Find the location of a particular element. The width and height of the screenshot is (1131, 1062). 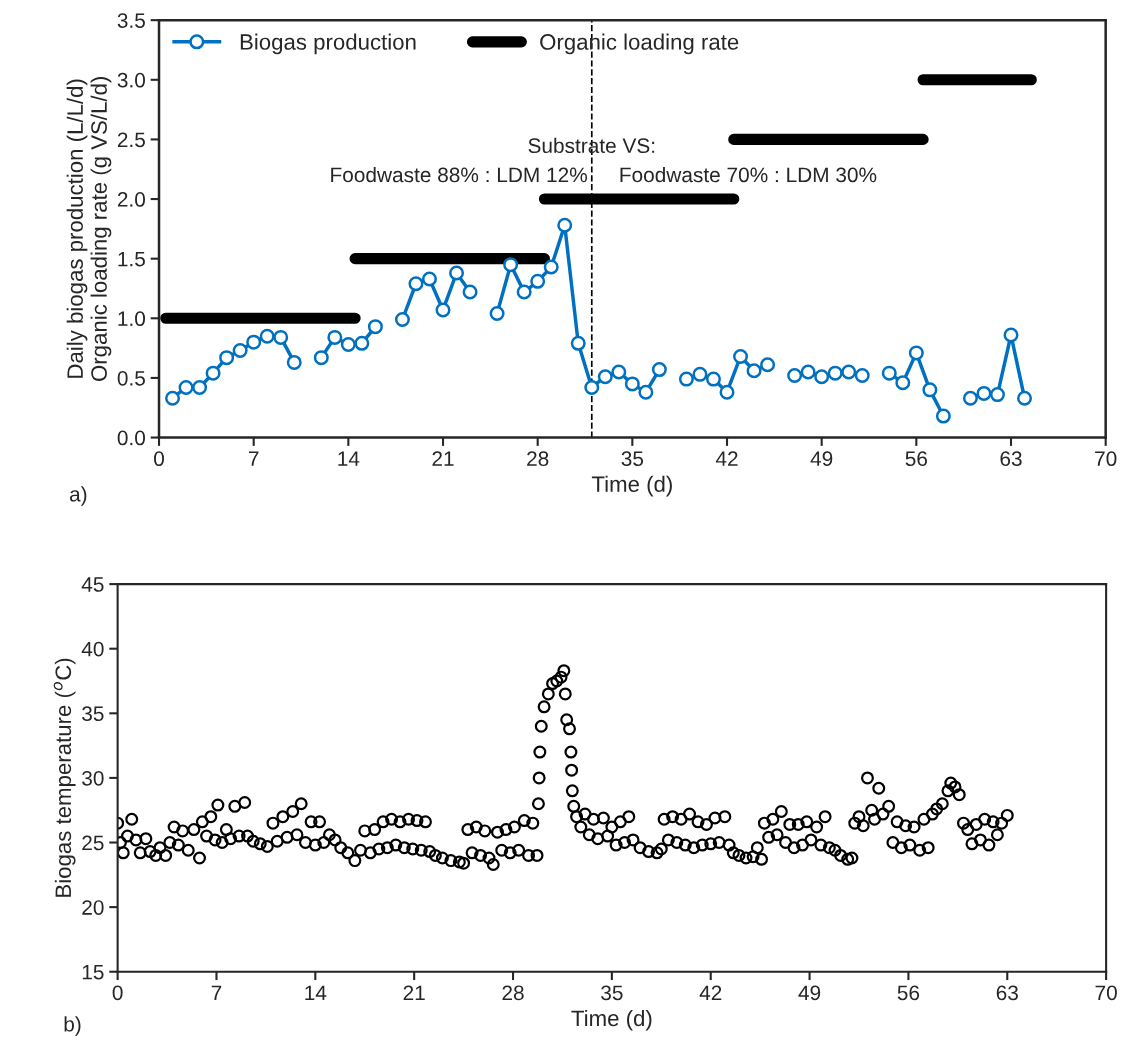

y-tick-label: 35 is located at coordinates (93, 714).